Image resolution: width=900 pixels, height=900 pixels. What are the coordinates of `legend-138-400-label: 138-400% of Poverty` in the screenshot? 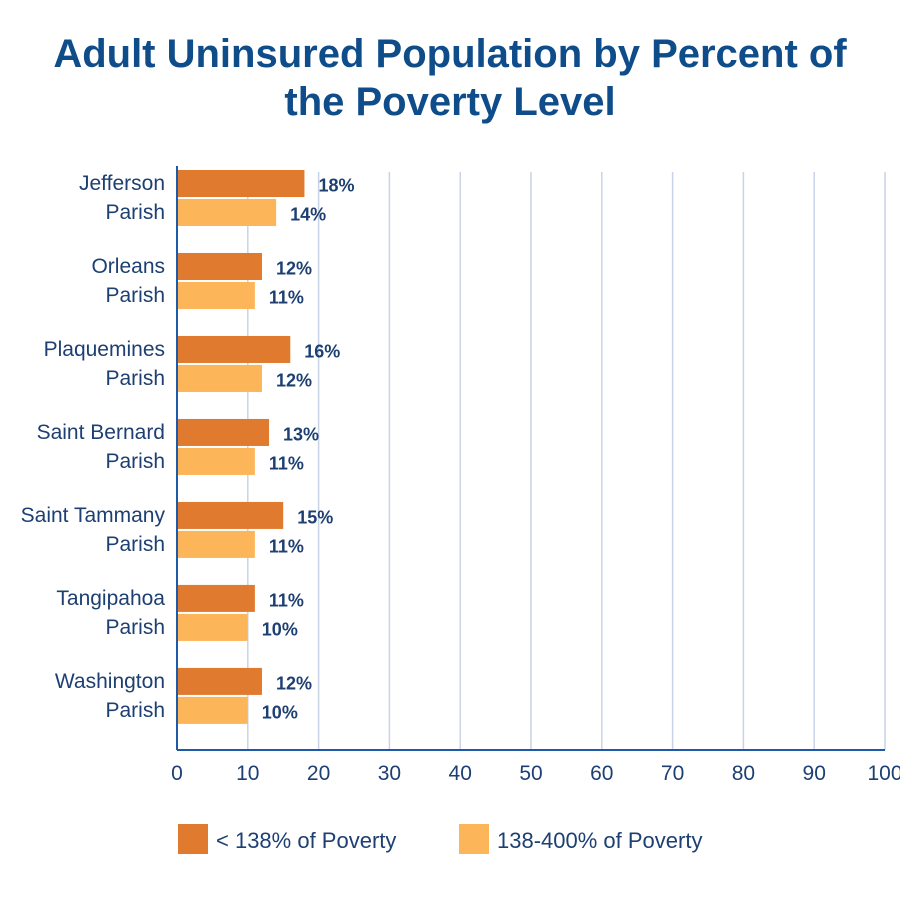 It's located at (599, 840).